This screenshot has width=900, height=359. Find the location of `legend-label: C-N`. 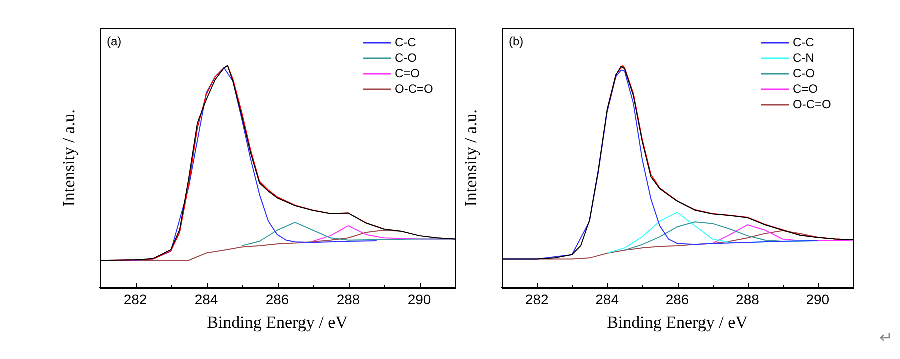

legend-label: C-N is located at coordinates (803, 57).